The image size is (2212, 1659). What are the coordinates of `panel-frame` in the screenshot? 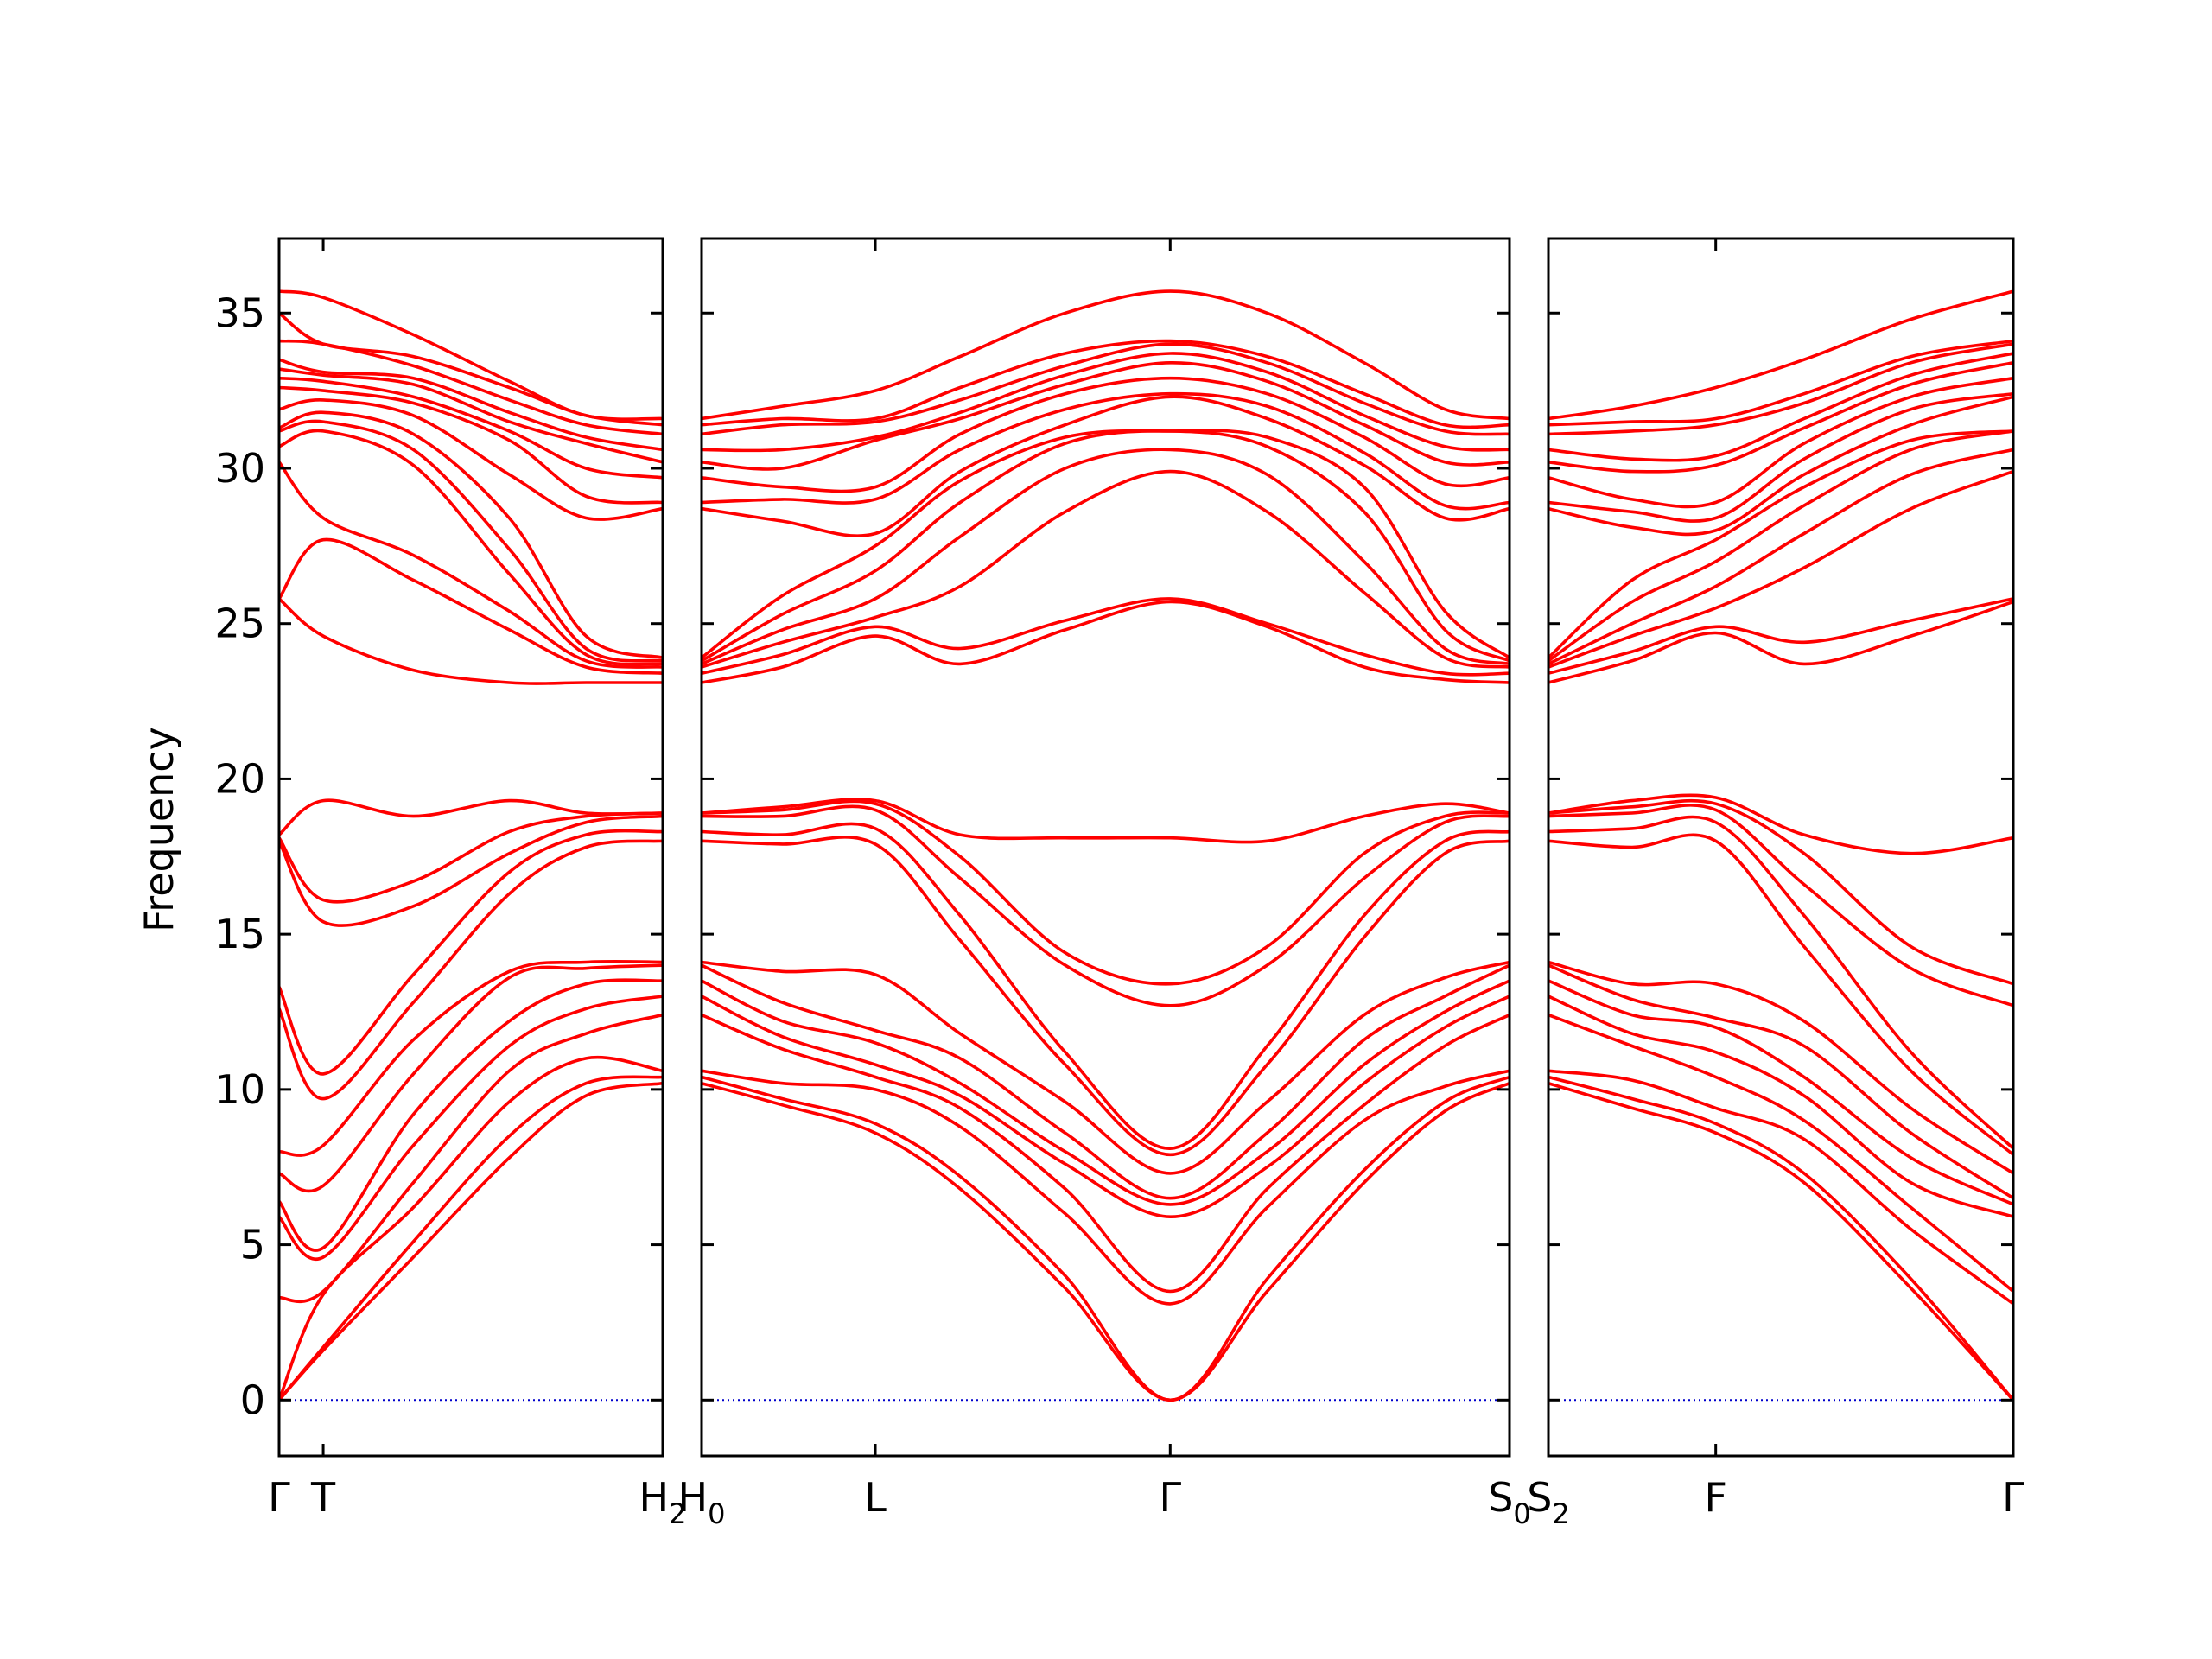 It's located at (471, 847).